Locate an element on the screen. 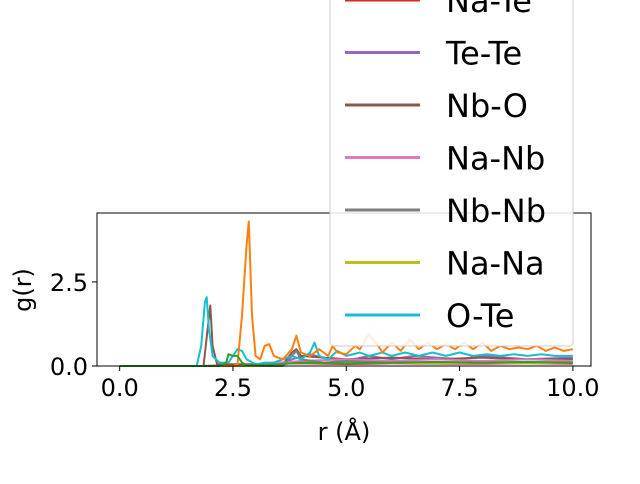 This screenshot has height=484, width=640. series-line-nb-o is located at coordinates (346, 335).